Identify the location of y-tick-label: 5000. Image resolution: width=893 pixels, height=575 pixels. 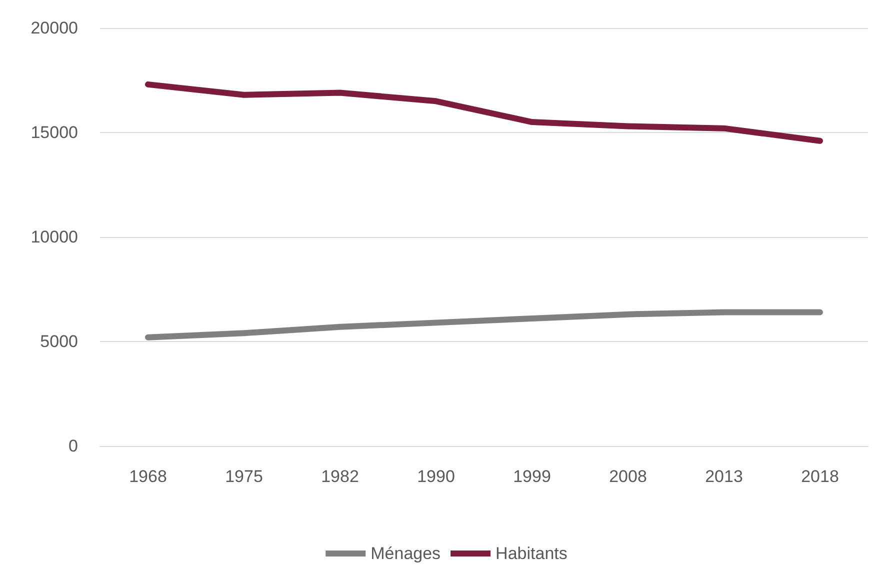
(59, 341).